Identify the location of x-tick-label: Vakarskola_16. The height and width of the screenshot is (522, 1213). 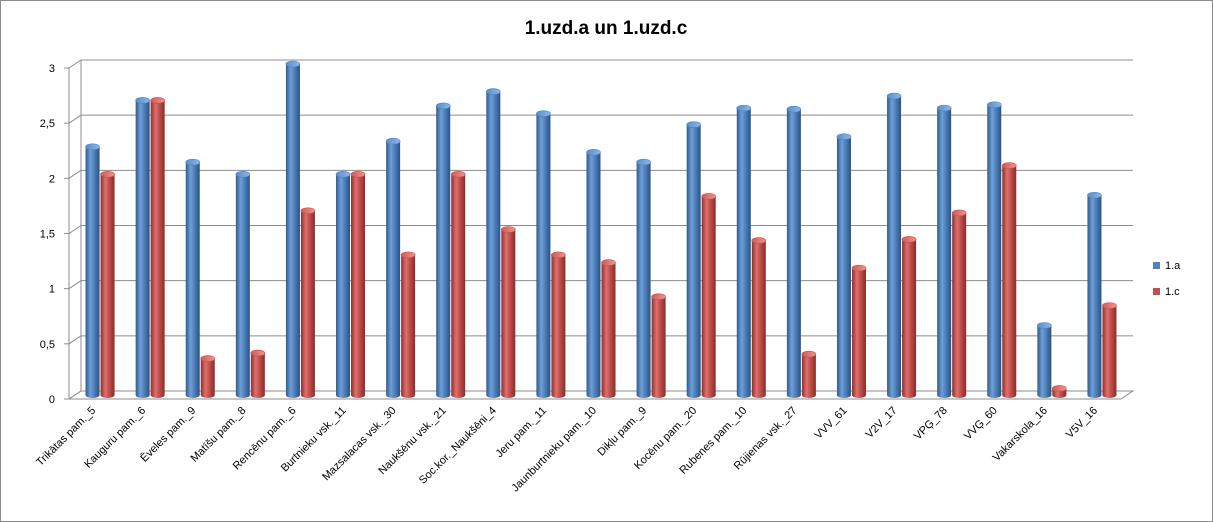
(1020, 434).